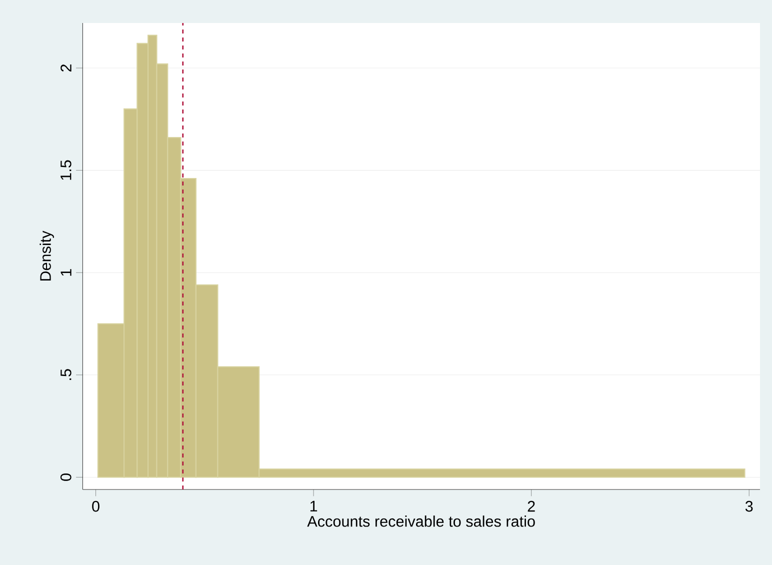 This screenshot has height=565, width=772. Describe the element at coordinates (66, 272) in the screenshot. I see `y-tick-label: 1` at that location.